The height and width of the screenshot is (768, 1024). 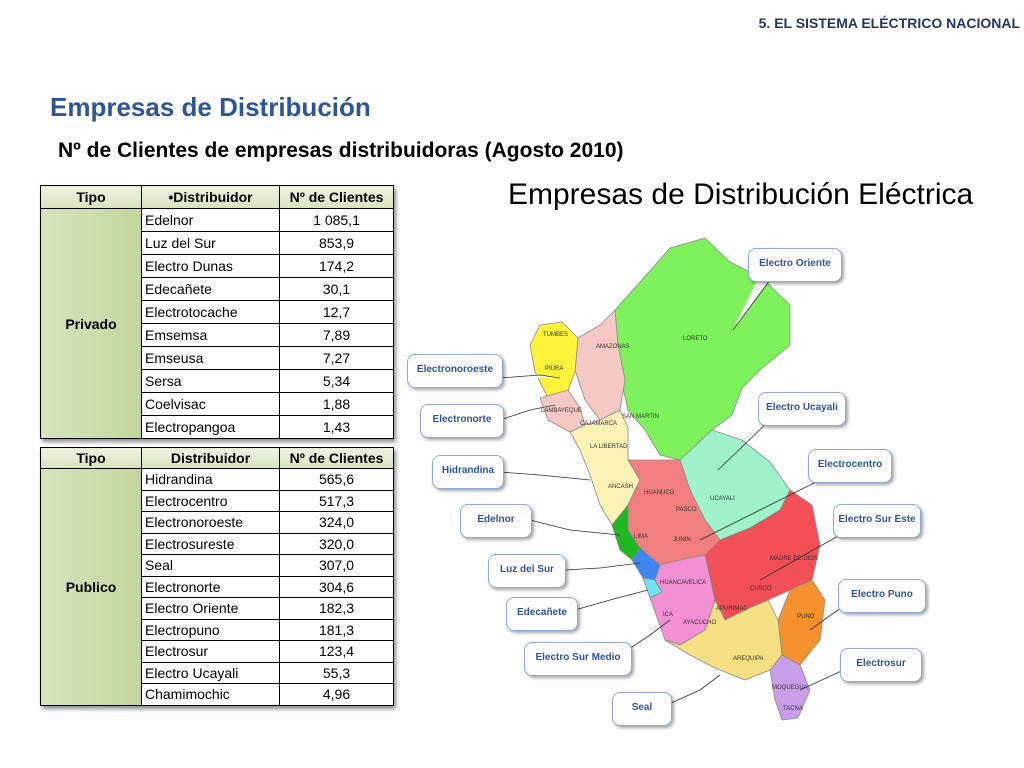 What do you see at coordinates (881, 665) in the screenshot?
I see `callout-electrosur: Electrosur` at bounding box center [881, 665].